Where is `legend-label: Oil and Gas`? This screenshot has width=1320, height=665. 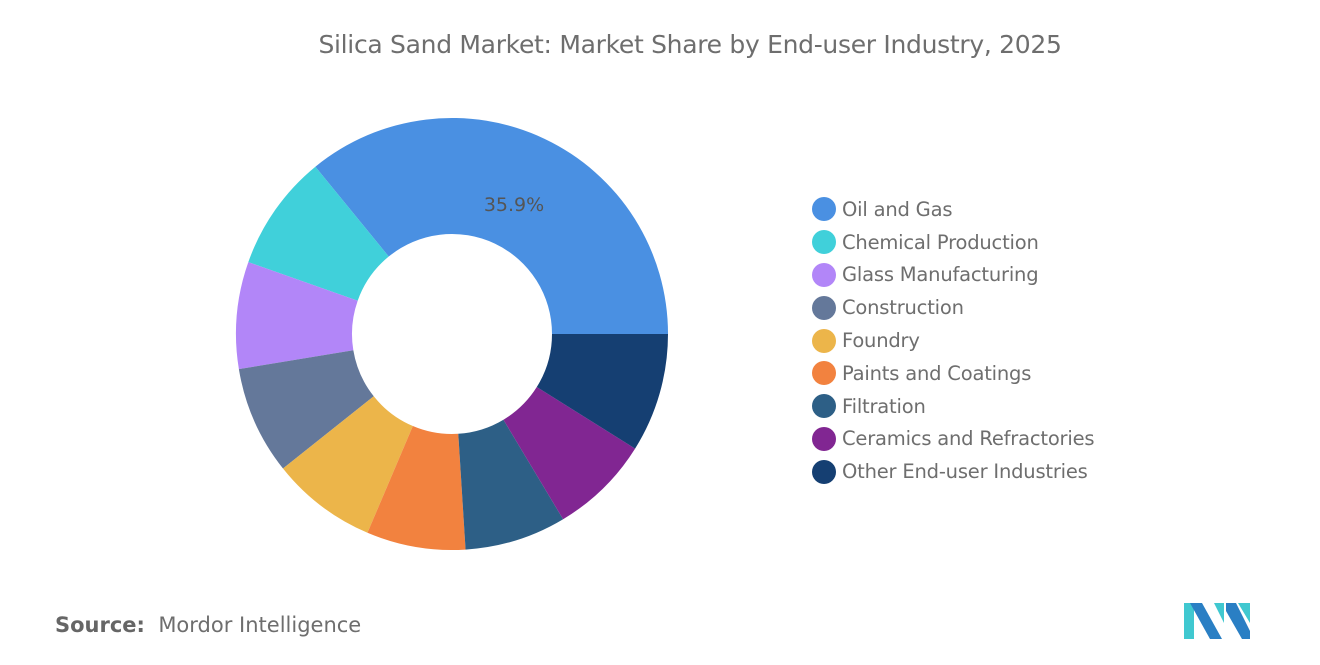
legend-label: Oil and Gas is located at coordinates (897, 209).